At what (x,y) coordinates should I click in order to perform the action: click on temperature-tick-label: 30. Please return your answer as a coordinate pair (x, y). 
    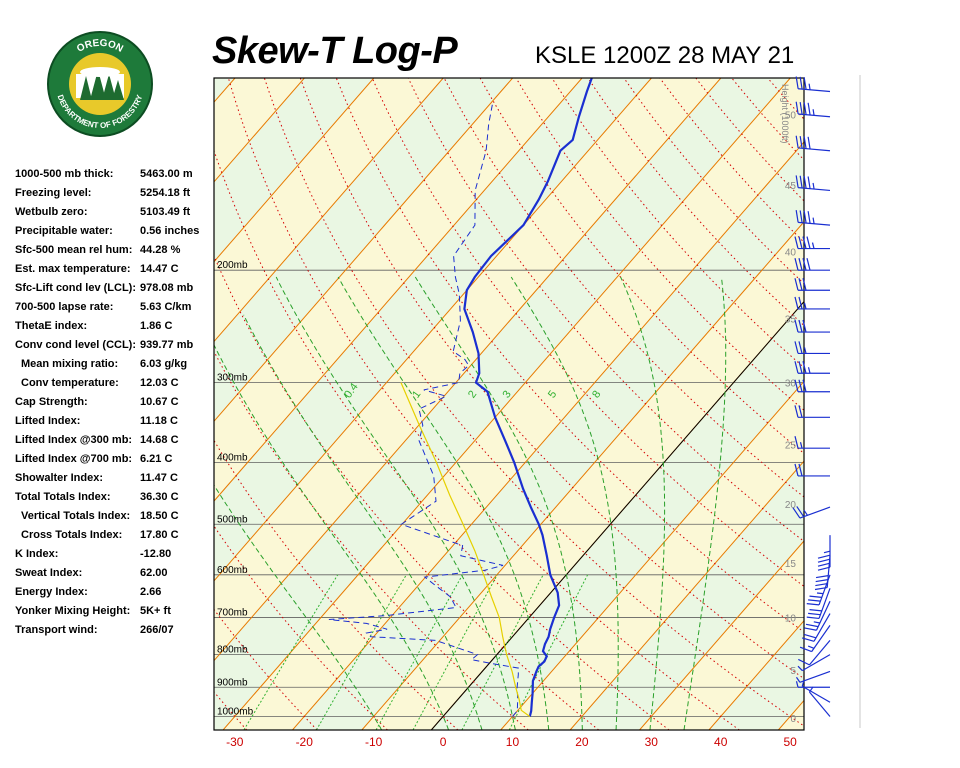
    Looking at the image, I should click on (652, 742).